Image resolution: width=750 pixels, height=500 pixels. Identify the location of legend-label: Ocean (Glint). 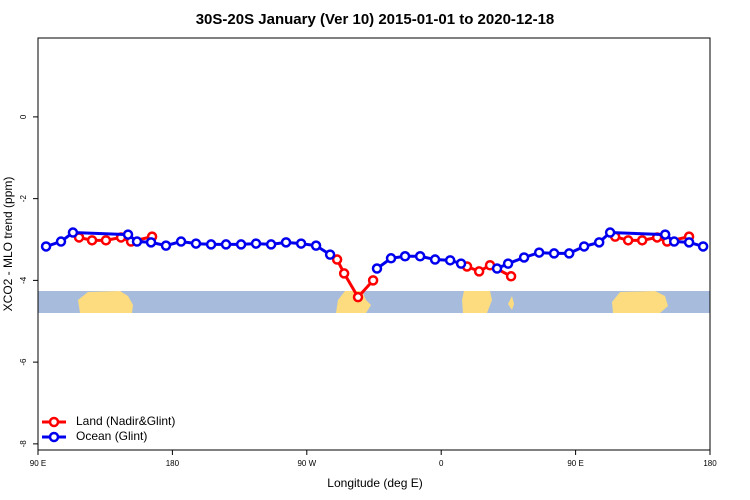
(111, 436).